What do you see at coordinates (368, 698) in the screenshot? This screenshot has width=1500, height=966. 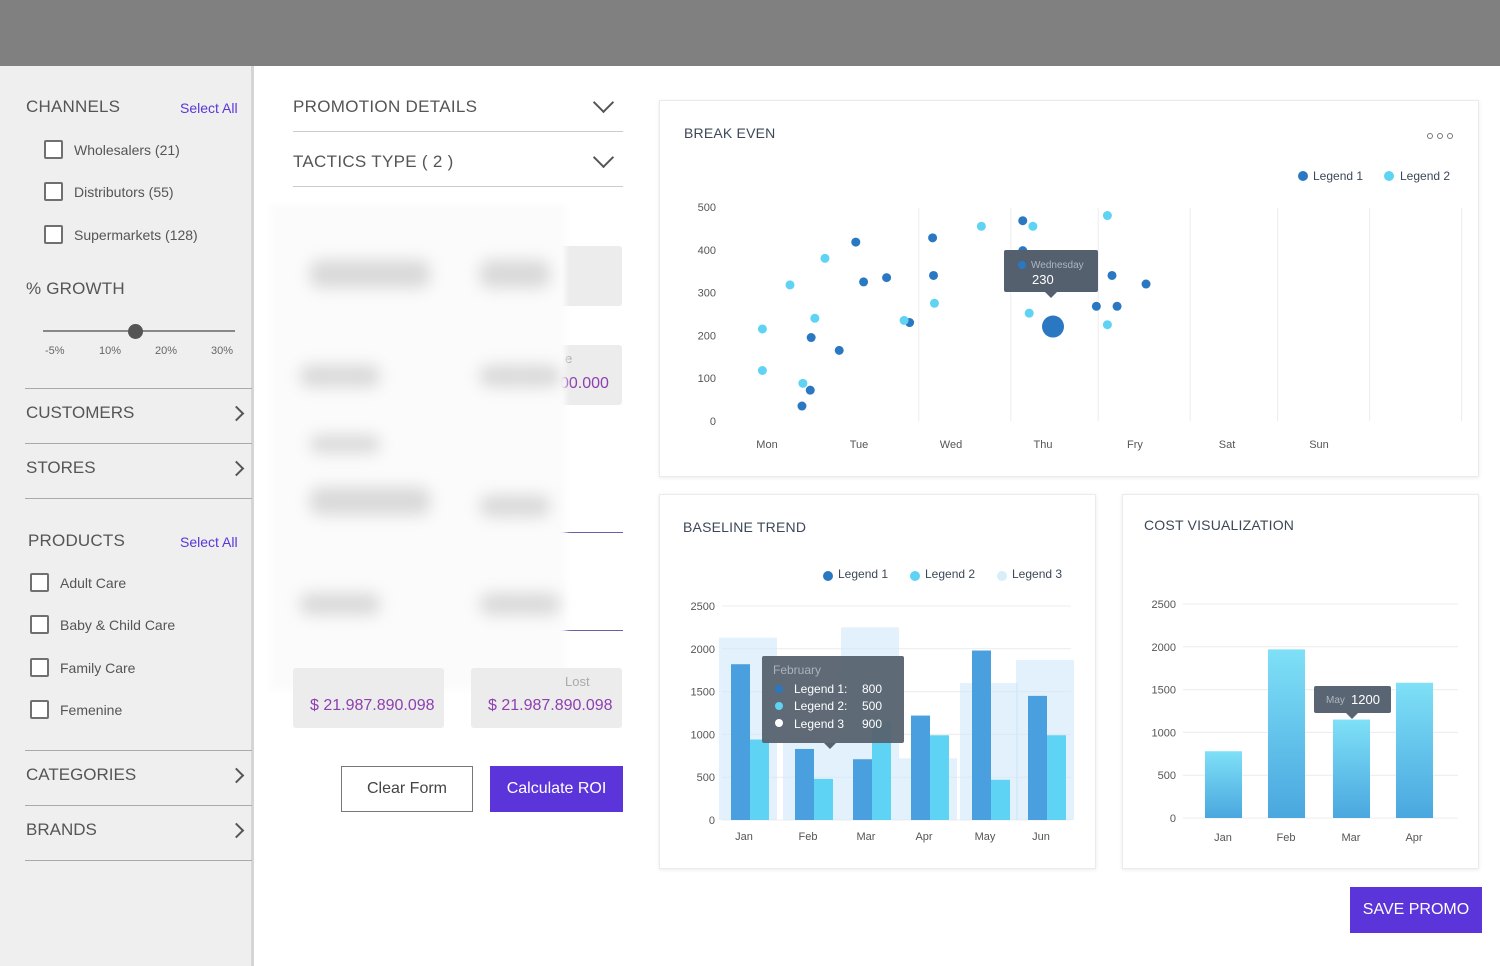 I see `amount-field-1: $ 21.987.890.098` at bounding box center [368, 698].